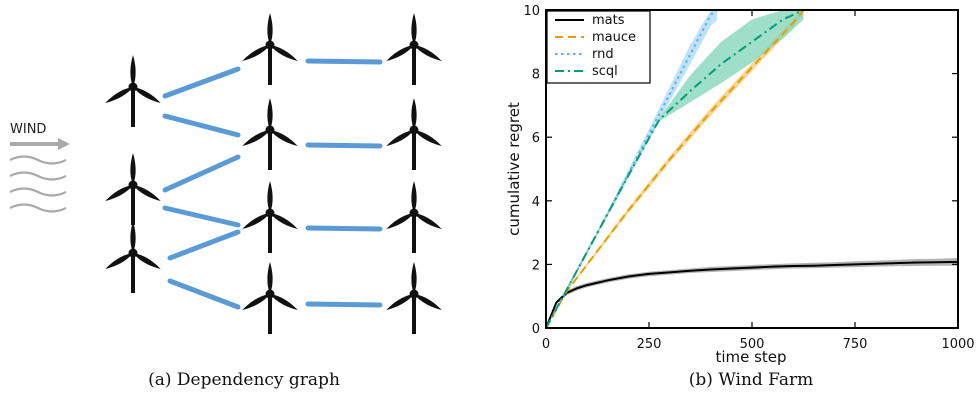  What do you see at coordinates (536, 265) in the screenshot?
I see `y-tick-label: 2` at bounding box center [536, 265].